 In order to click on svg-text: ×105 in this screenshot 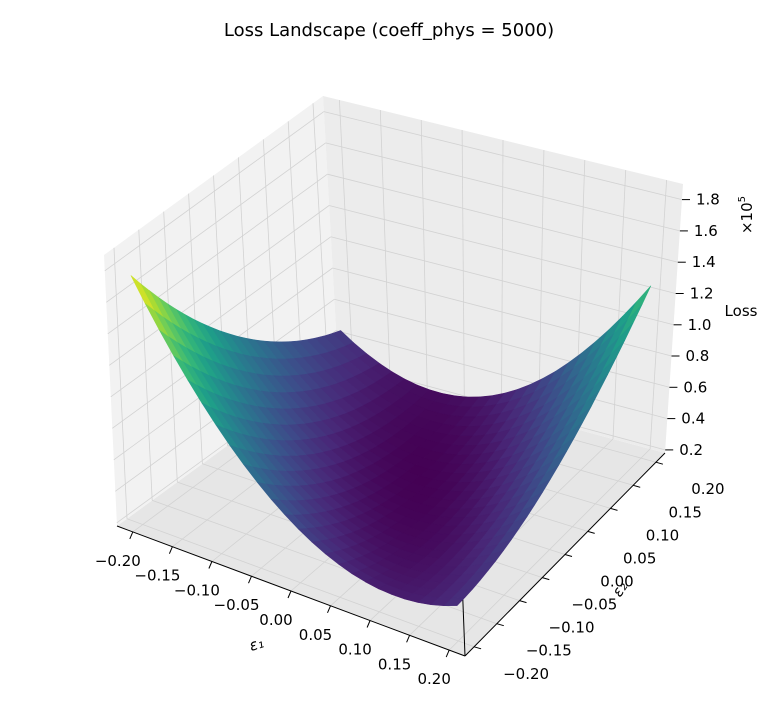, I will do `click(746, 215)`.